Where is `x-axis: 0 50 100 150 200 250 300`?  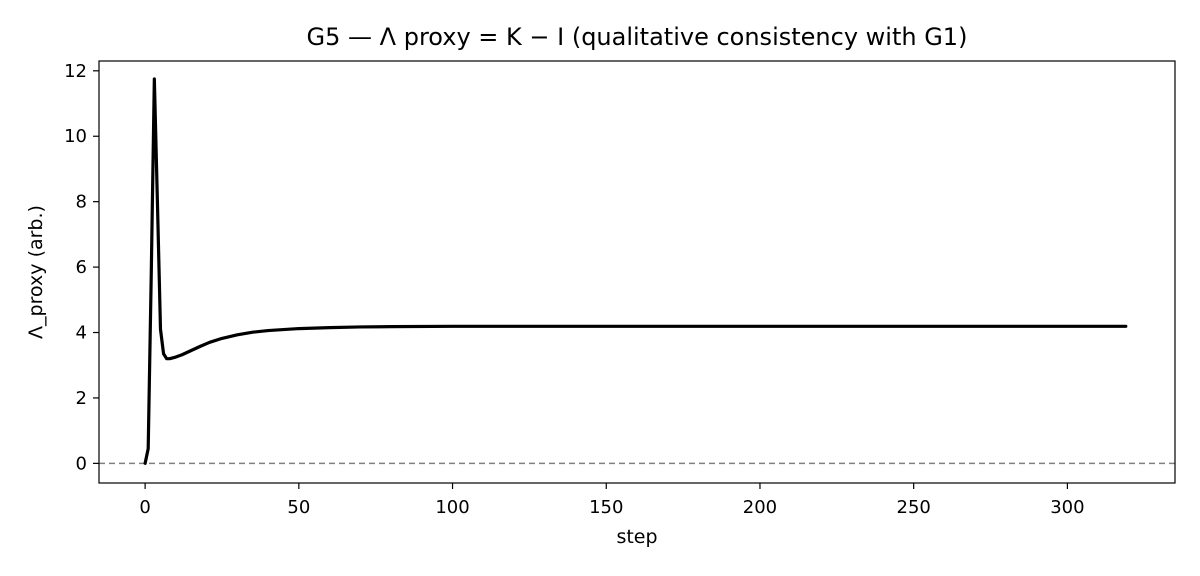 x-axis: 0 50 100 150 200 250 300 is located at coordinates (612, 500).